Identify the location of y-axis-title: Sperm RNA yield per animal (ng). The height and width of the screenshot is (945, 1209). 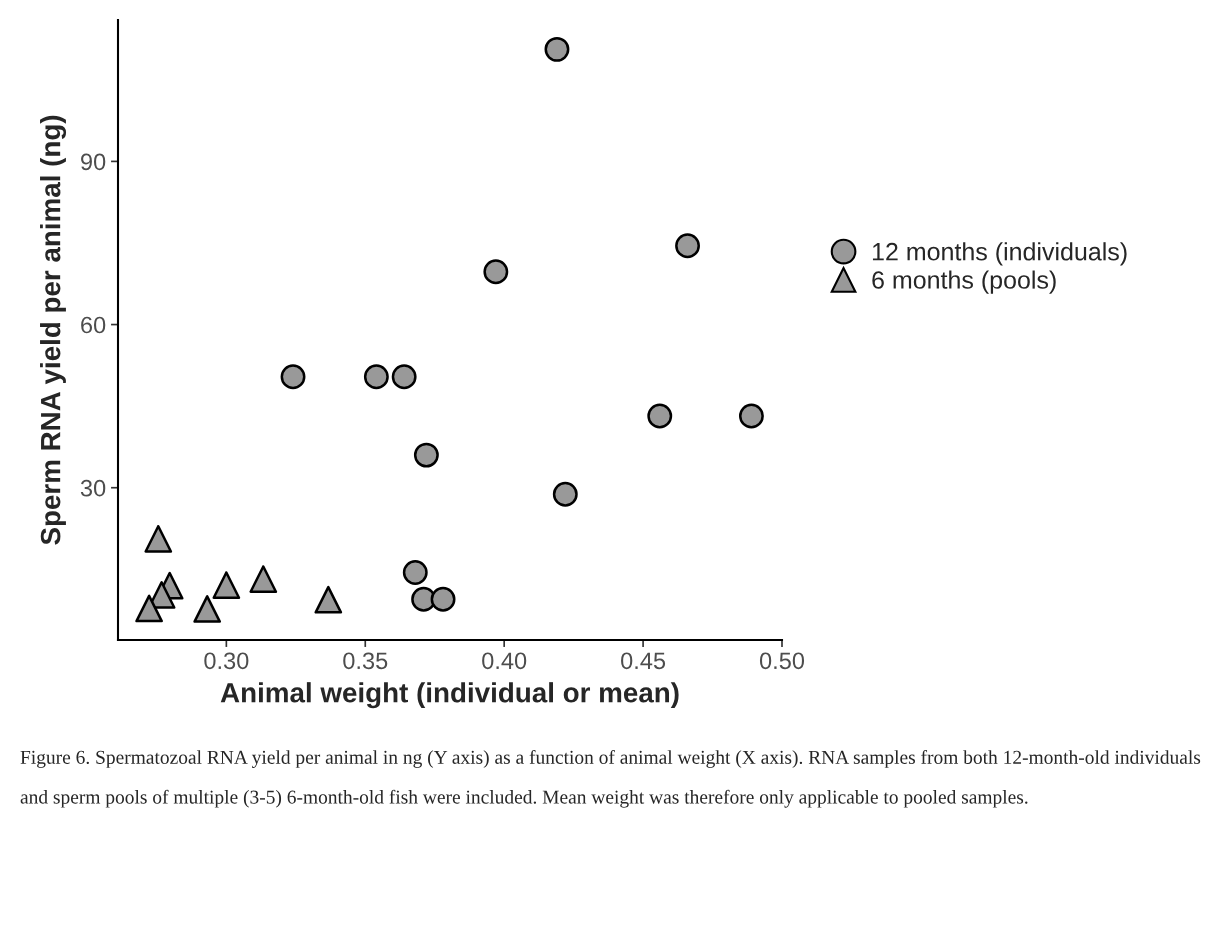
(53, 330).